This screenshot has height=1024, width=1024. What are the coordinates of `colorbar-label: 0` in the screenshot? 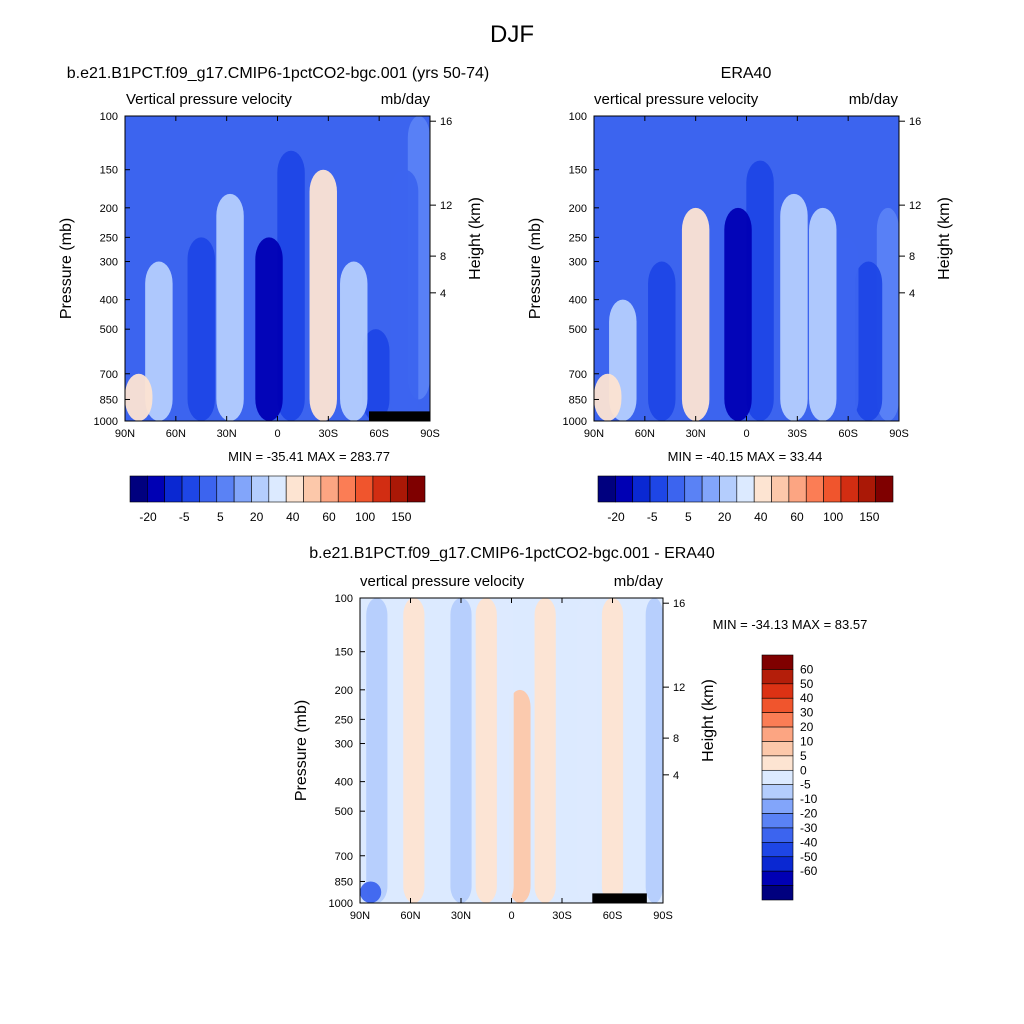 It's located at (803, 770).